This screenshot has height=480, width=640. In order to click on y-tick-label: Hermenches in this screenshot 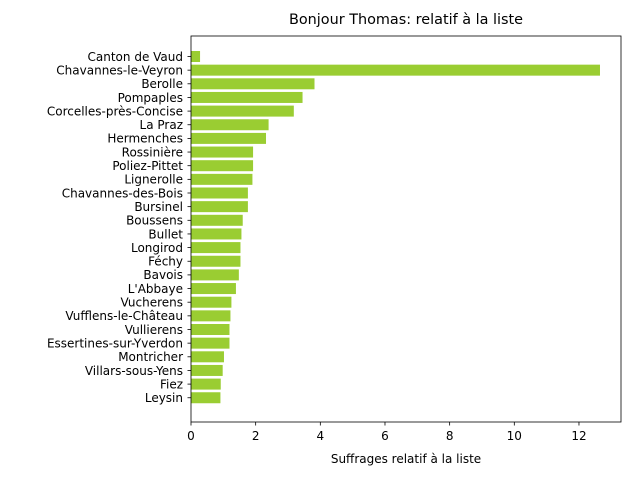, I will do `click(145, 139)`.